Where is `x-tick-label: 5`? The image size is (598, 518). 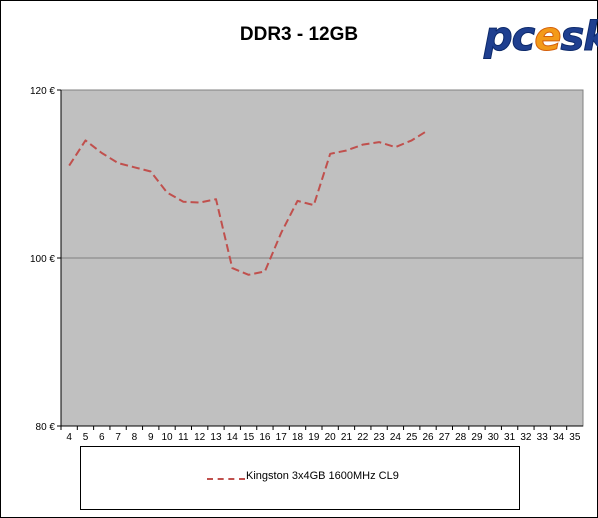 x-tick-label: 5 is located at coordinates (86, 437).